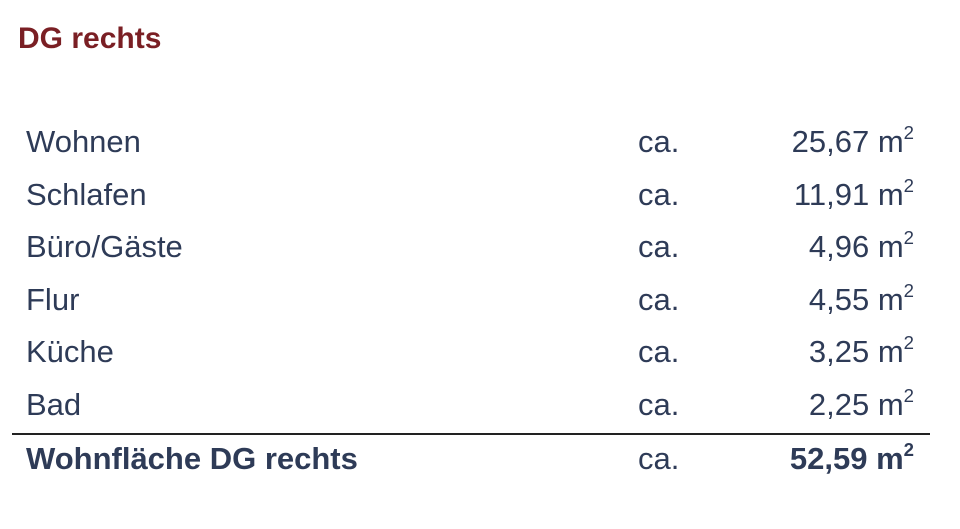 Image resolution: width=960 pixels, height=529 pixels. Describe the element at coordinates (839, 247) in the screenshot. I see `area-number: 4,96` at that location.